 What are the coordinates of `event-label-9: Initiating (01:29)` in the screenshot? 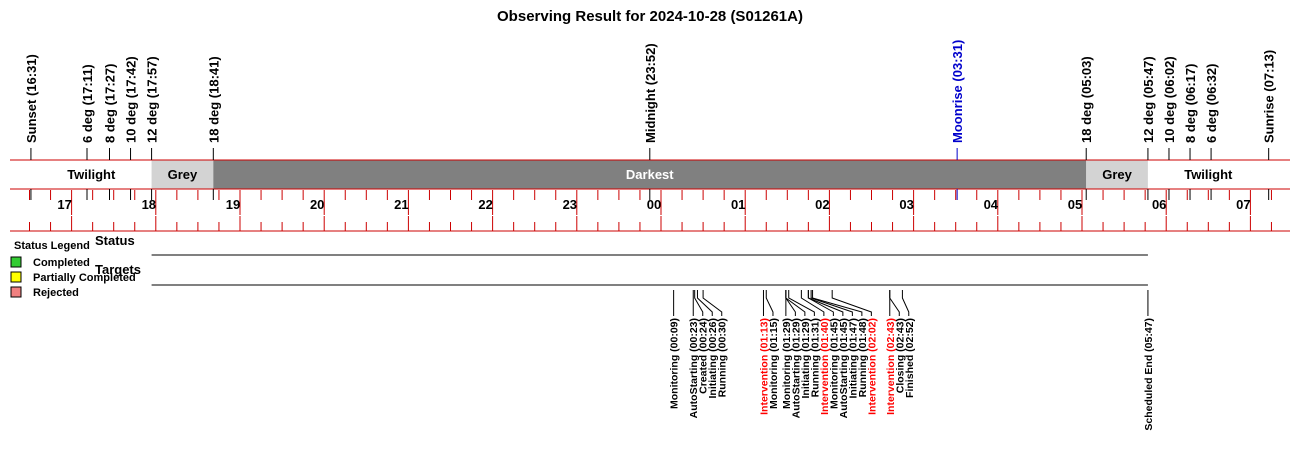 It's located at (806, 358).